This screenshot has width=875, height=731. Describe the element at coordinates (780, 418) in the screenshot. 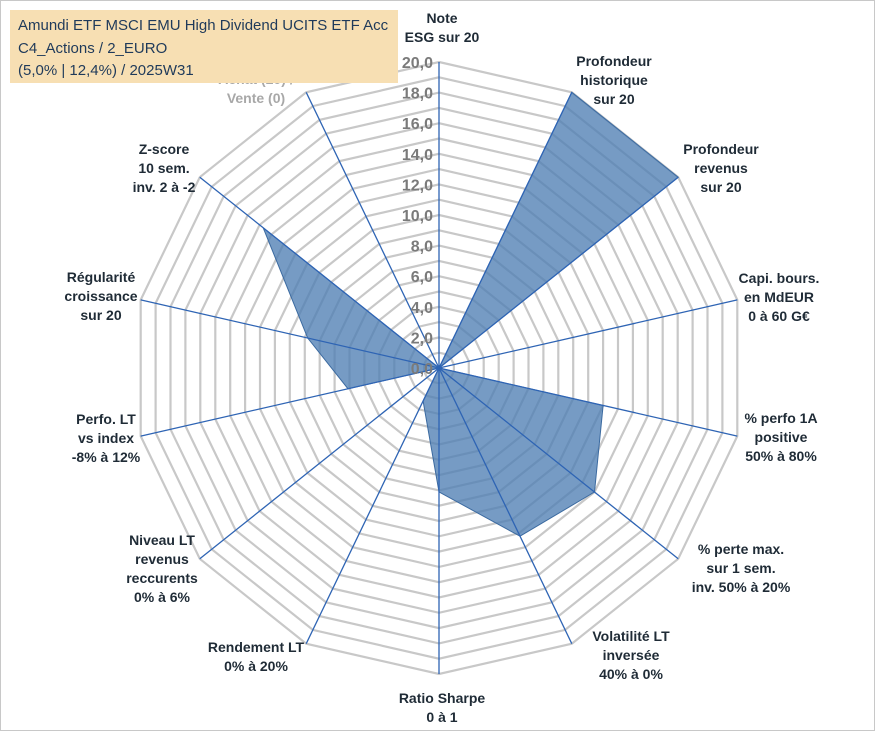

I see `axis-label-line: % perfo 1A` at that location.